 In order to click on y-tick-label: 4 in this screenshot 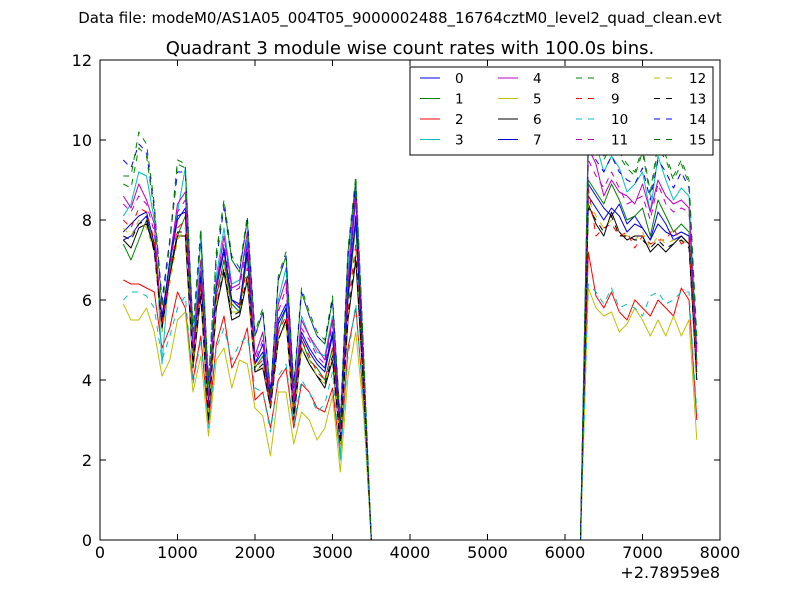, I will do `click(87, 380)`.